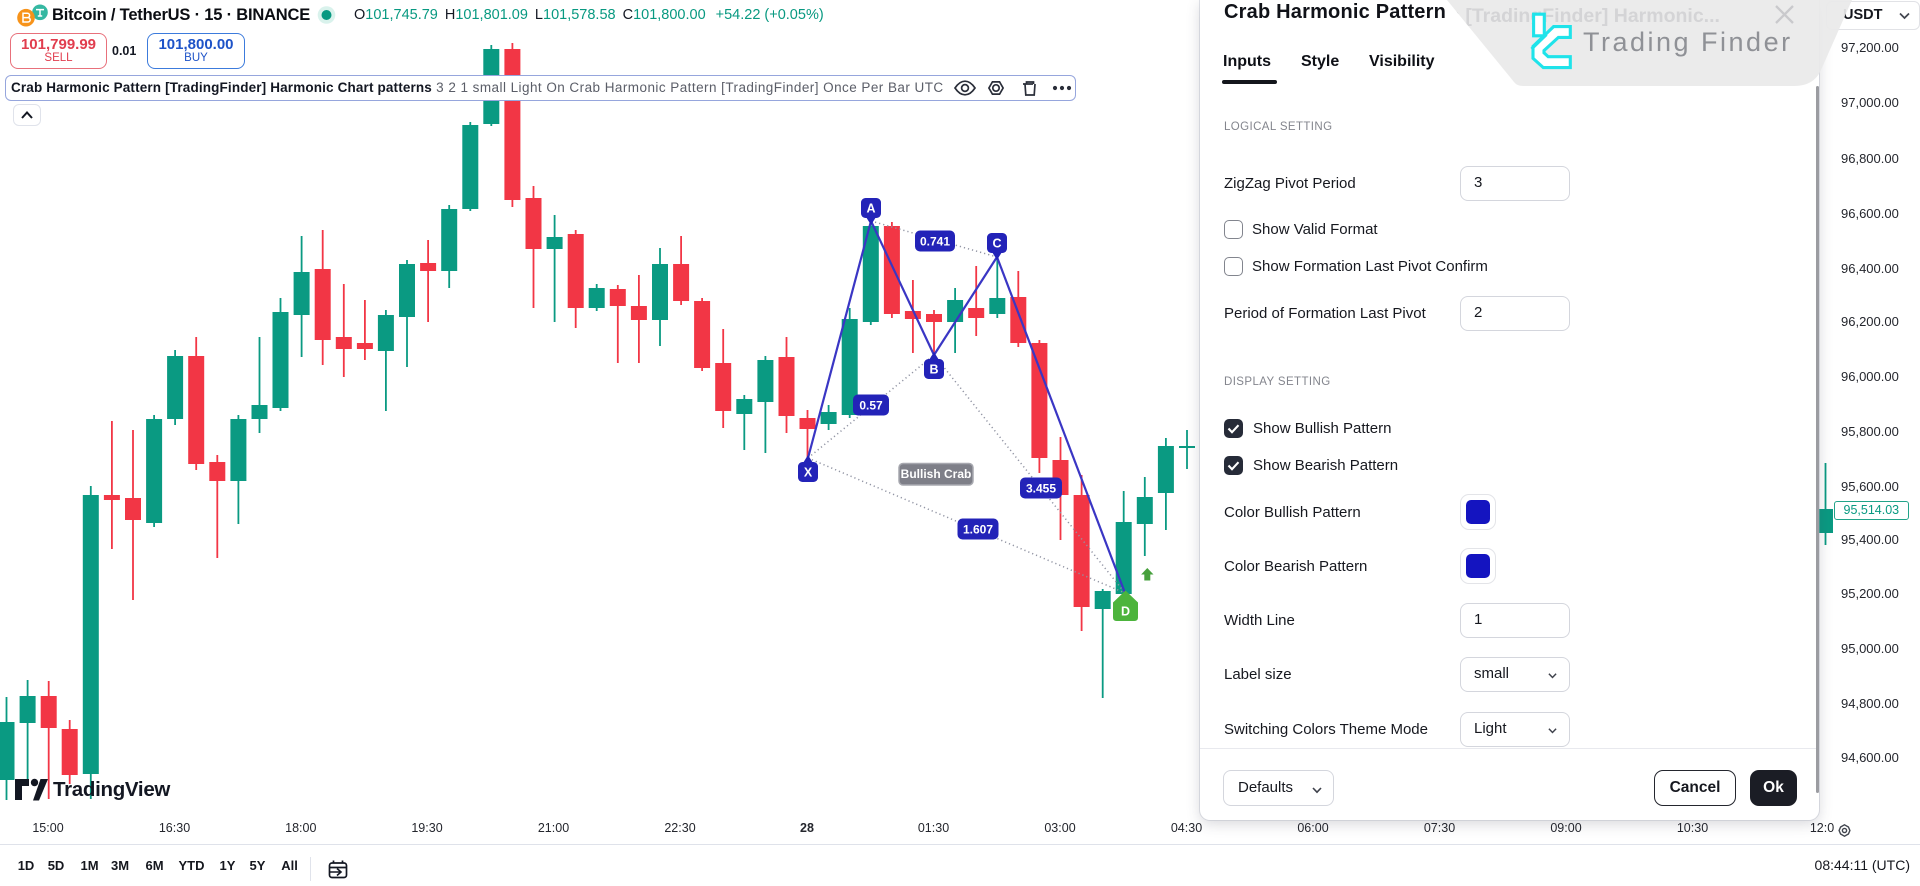 This screenshot has height=886, width=1920. What do you see at coordinates (870, 209) in the screenshot?
I see `svg-text: A` at bounding box center [870, 209].